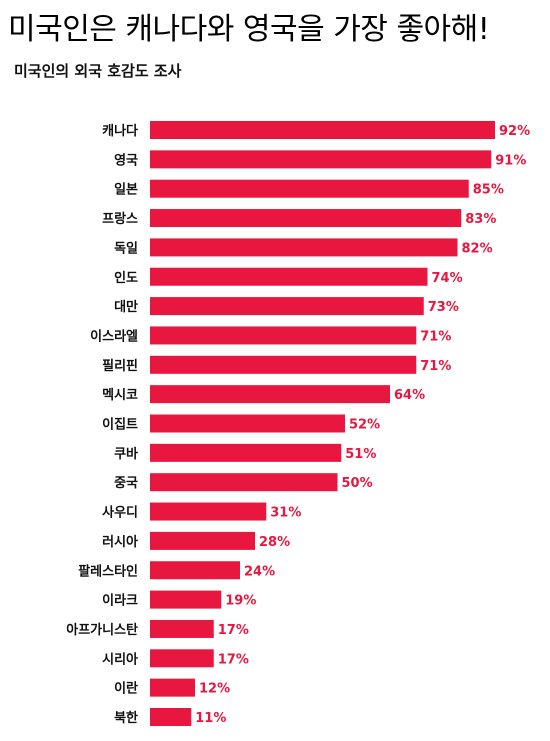  Describe the element at coordinates (409, 395) in the screenshot. I see `value-label: 64%` at that location.